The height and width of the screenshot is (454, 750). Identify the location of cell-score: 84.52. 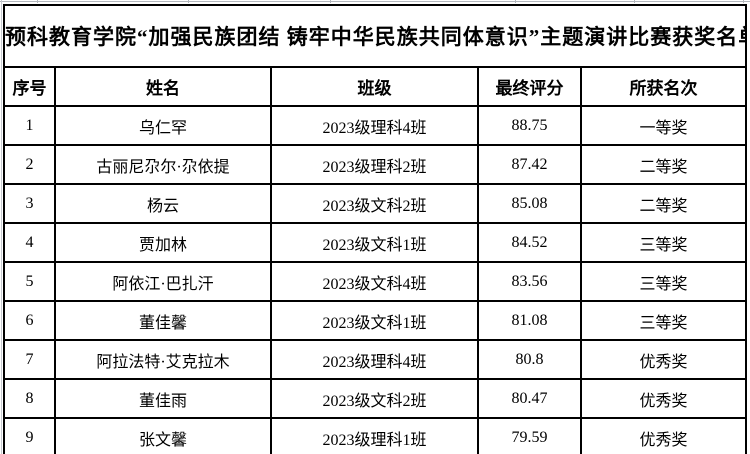
(529, 242).